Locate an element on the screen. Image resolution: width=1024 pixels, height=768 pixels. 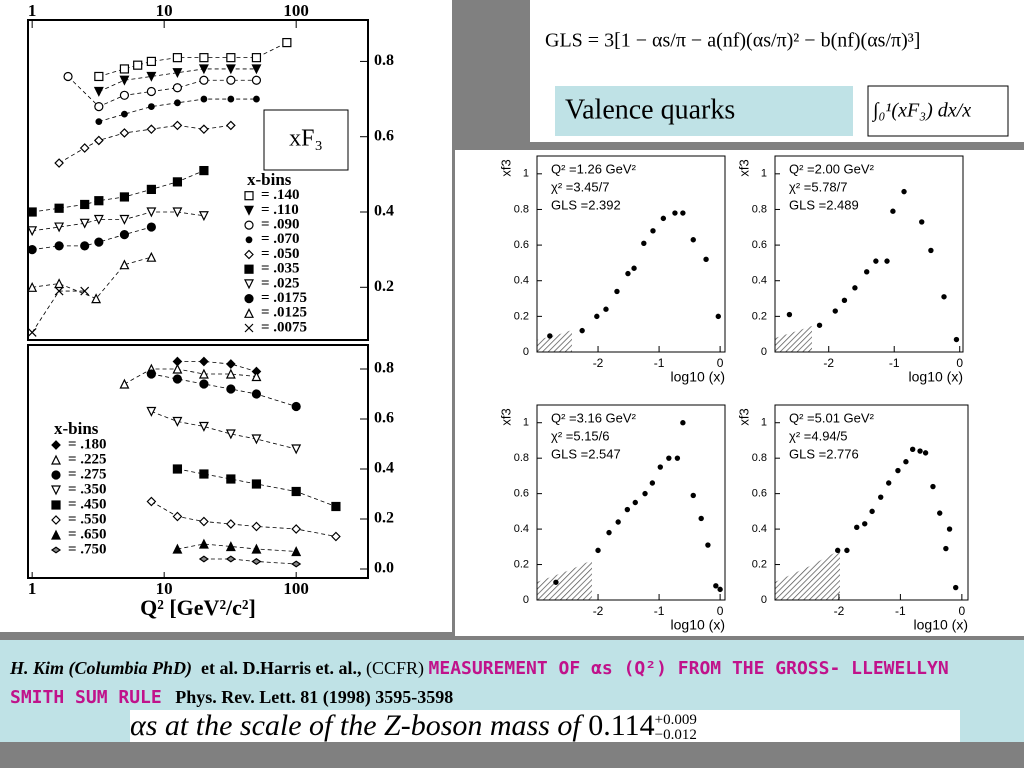
x-tick-label: 0 is located at coordinates (962, 611).